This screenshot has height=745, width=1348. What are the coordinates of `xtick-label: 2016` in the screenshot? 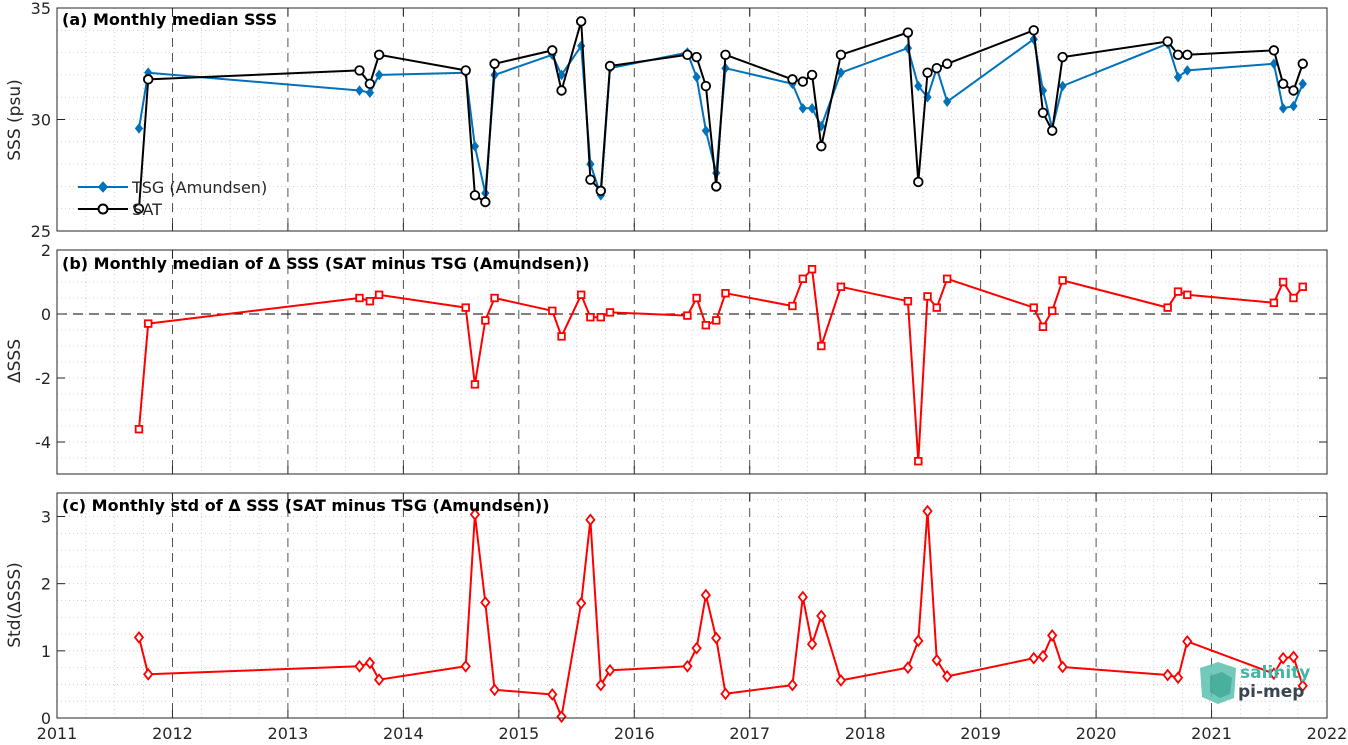 It's located at (634, 733).